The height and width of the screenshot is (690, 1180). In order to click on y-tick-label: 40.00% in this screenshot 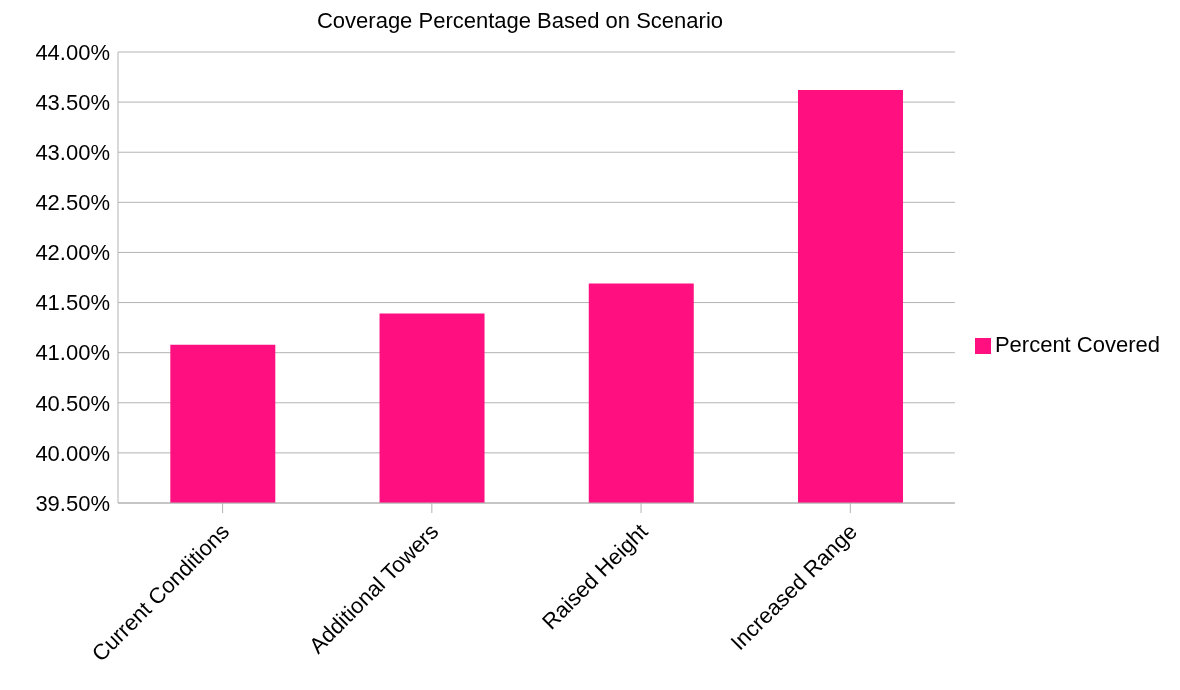, I will do `click(72, 453)`.